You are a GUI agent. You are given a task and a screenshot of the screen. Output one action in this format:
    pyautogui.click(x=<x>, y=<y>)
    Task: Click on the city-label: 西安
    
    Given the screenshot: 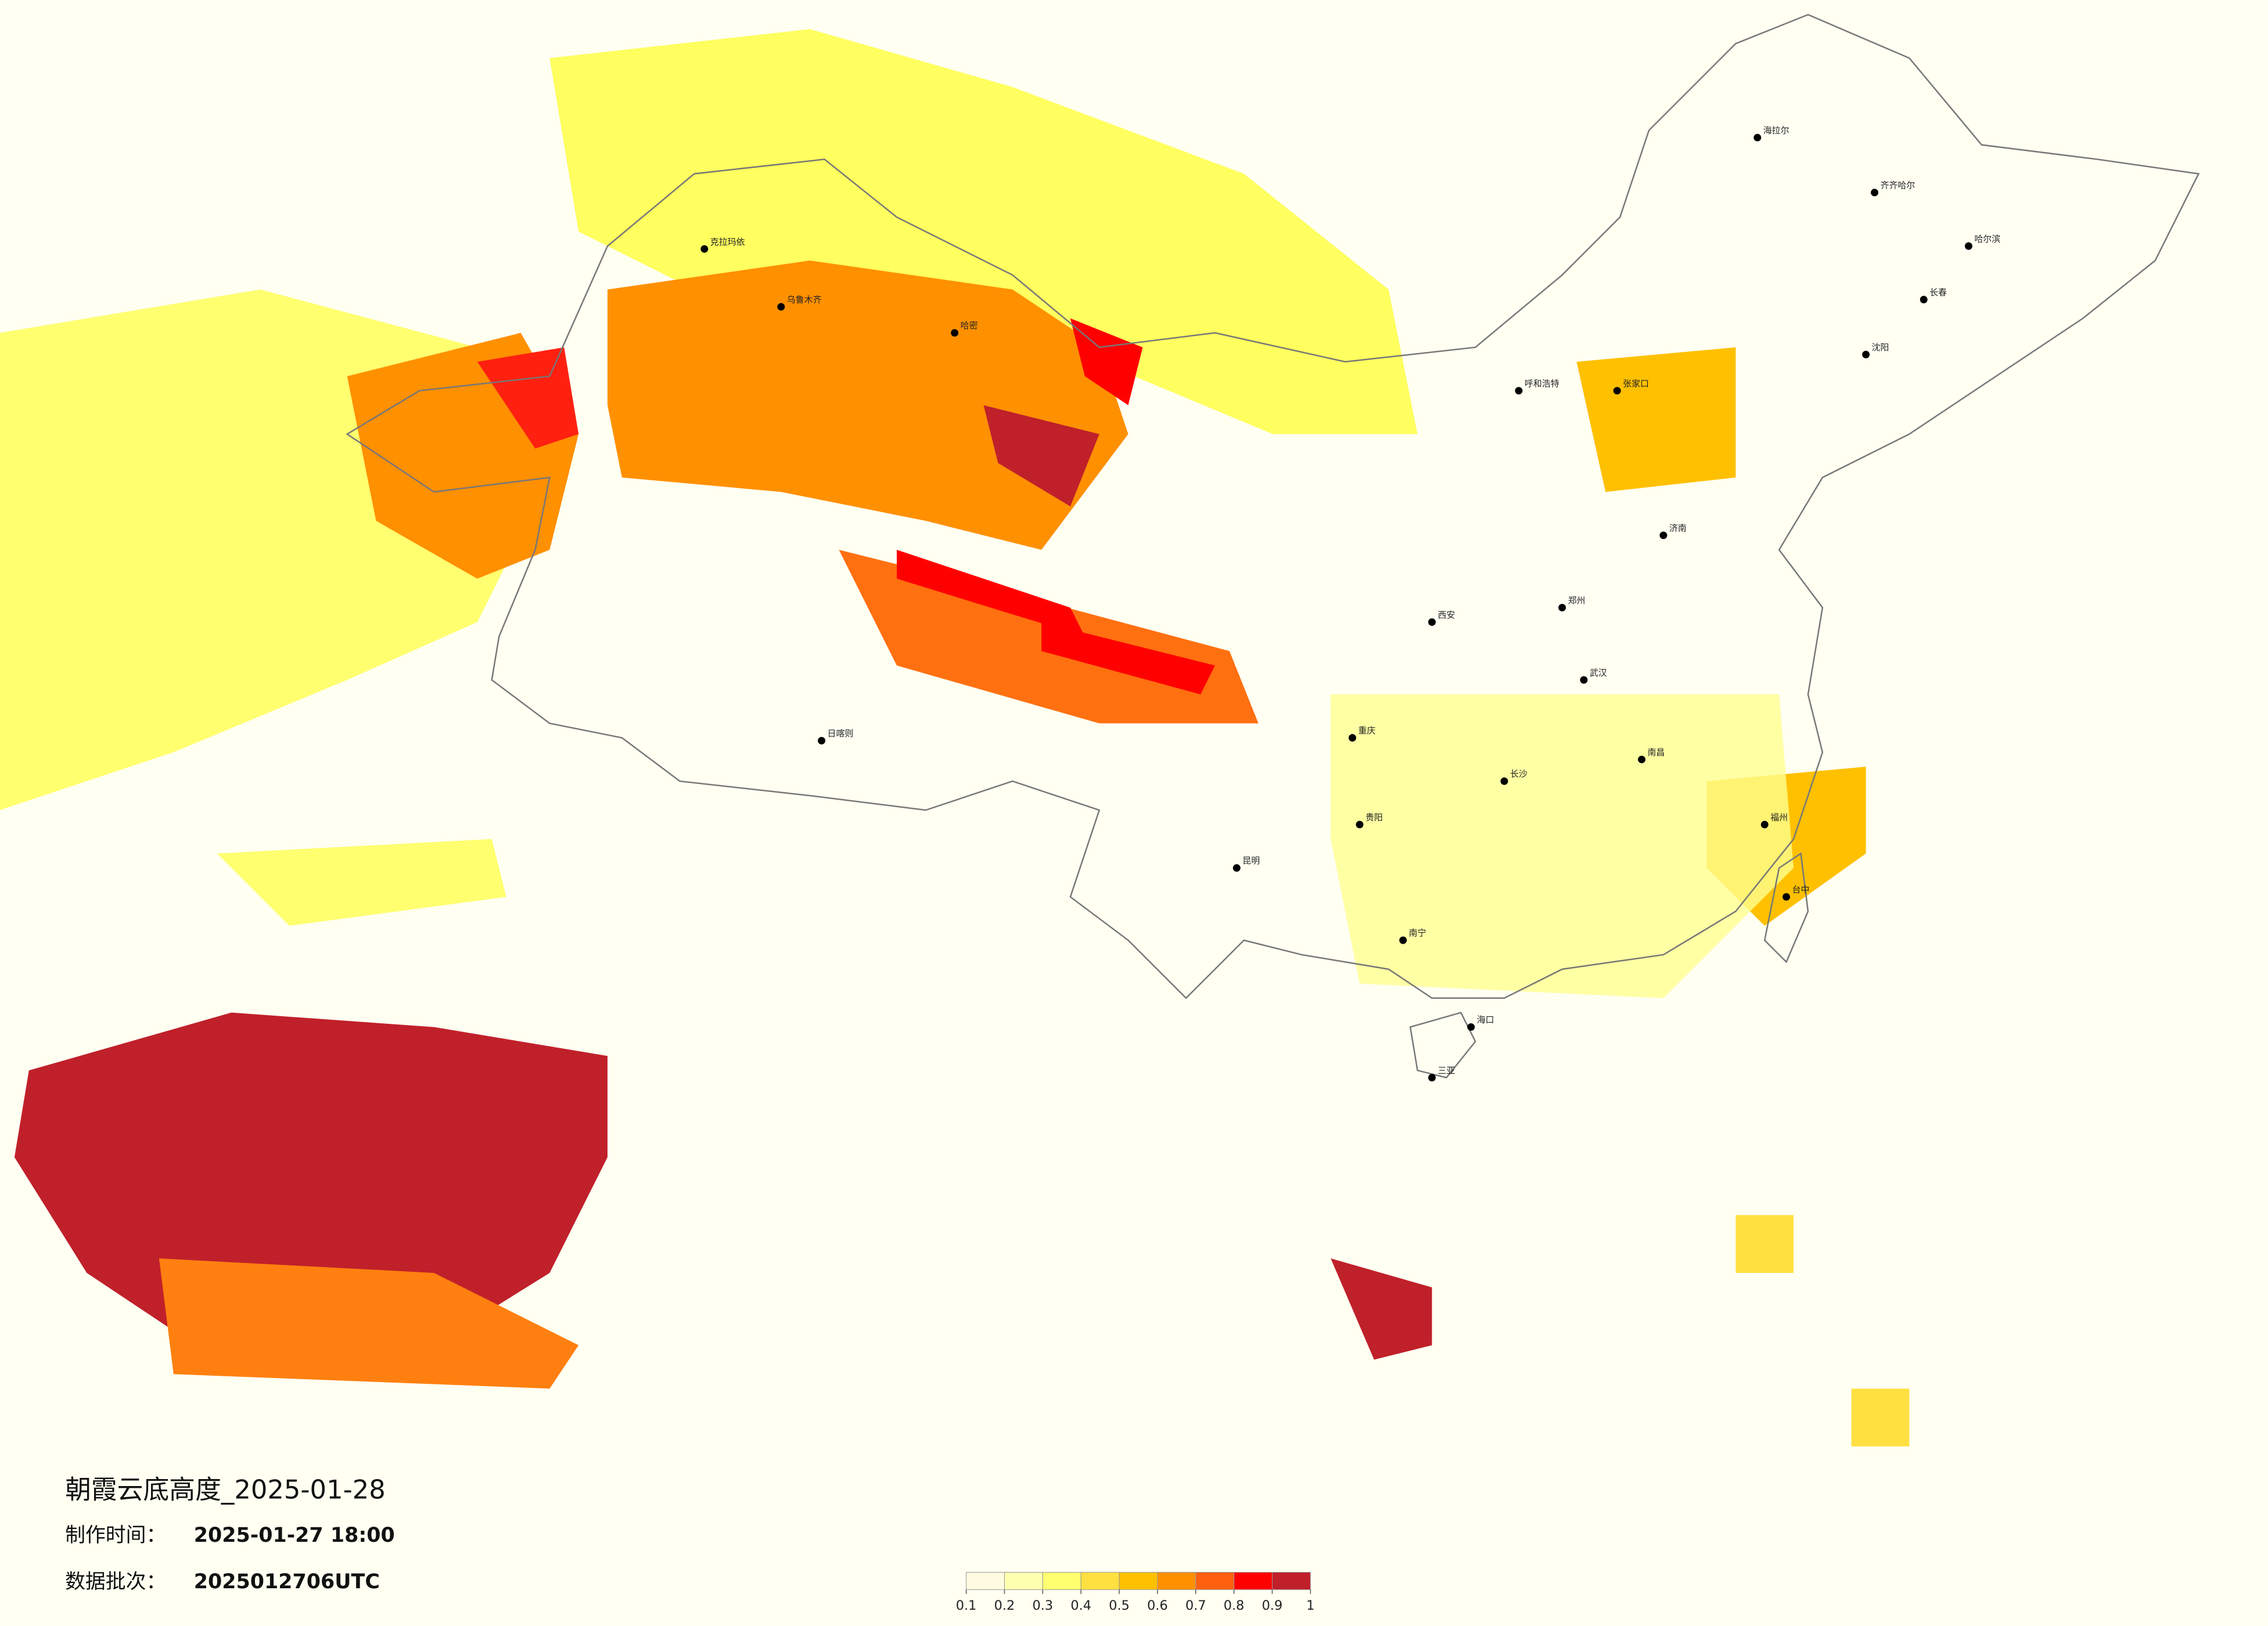 What is the action you would take?
    pyautogui.click(x=1446, y=615)
    